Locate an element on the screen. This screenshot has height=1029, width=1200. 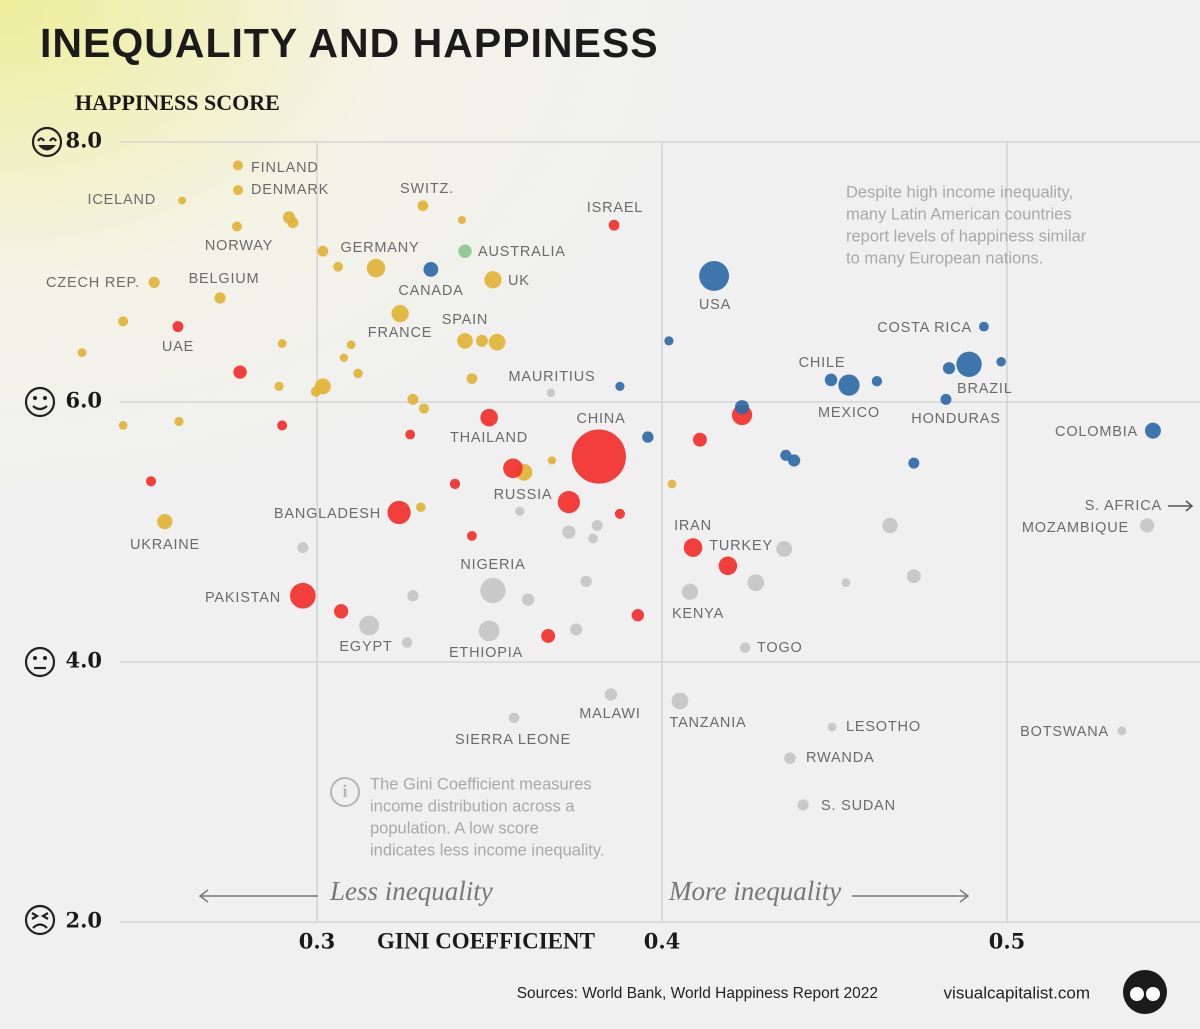
point-label: TURKEY is located at coordinates (741, 546).